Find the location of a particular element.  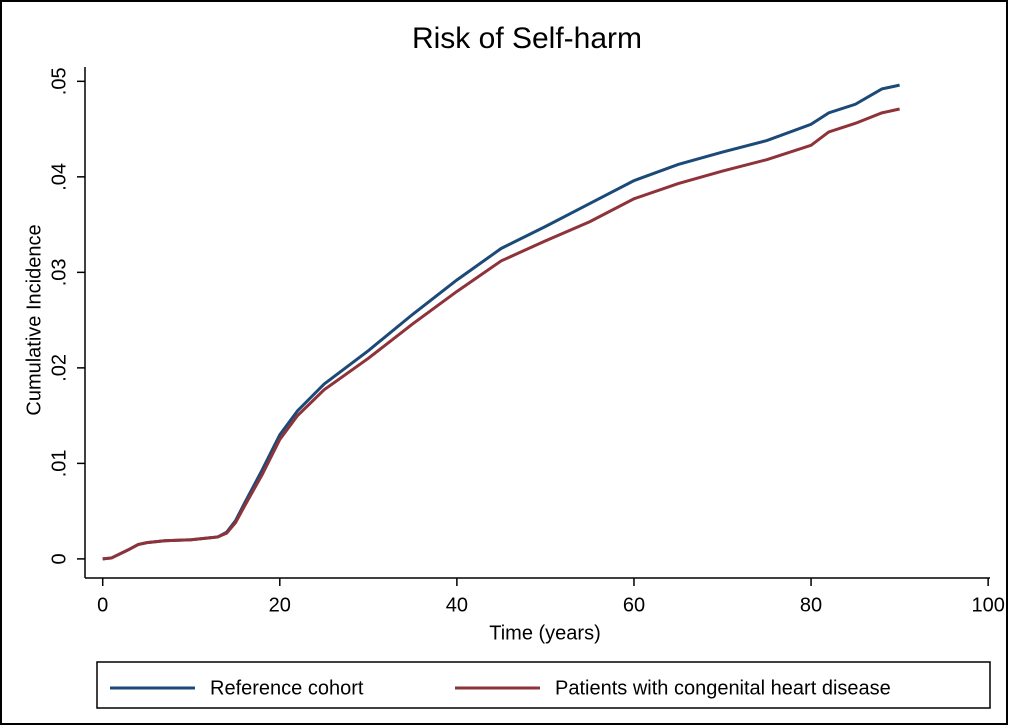

x-tick-label: 60 is located at coordinates (634, 605).